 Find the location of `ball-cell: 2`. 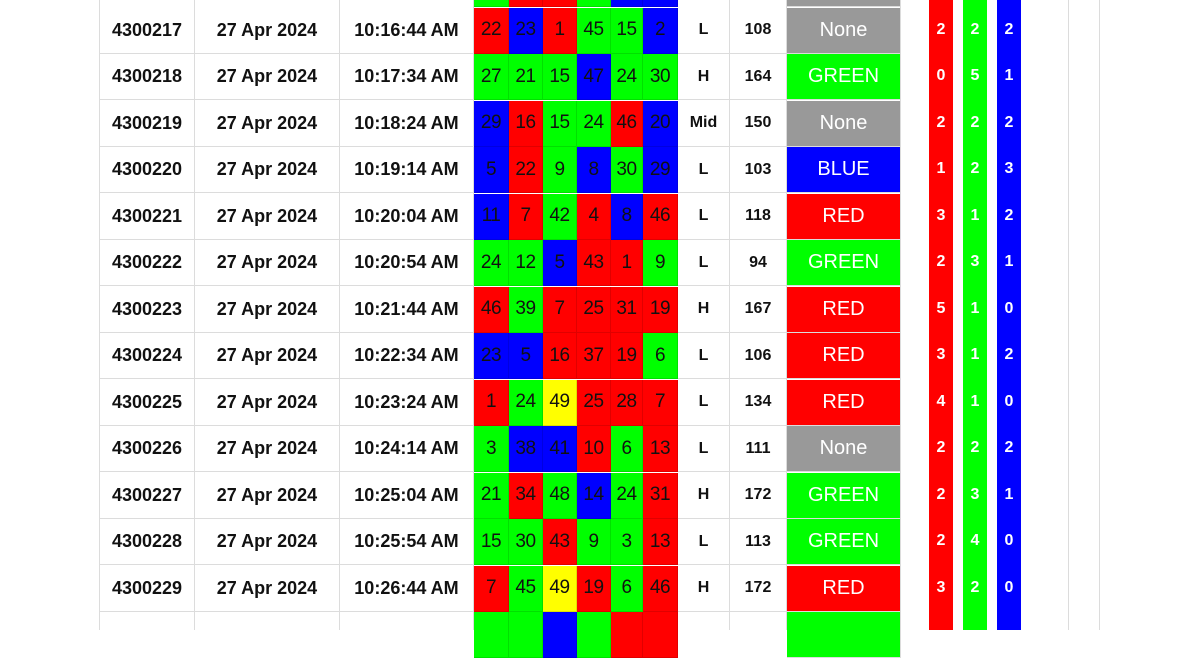

ball-cell: 2 is located at coordinates (660, 30).